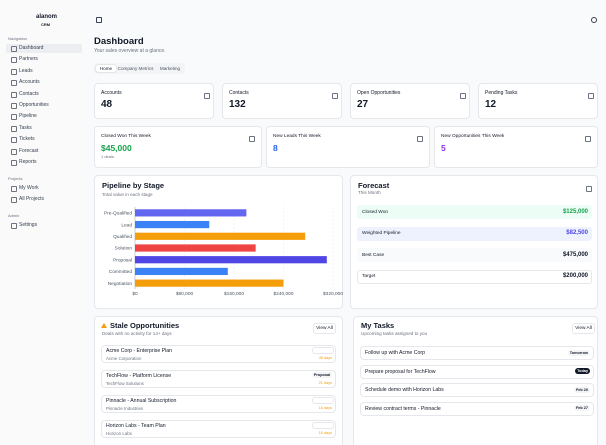  Describe the element at coordinates (125, 408) in the screenshot. I see `stale-company: Pinnacle Industries` at that location.